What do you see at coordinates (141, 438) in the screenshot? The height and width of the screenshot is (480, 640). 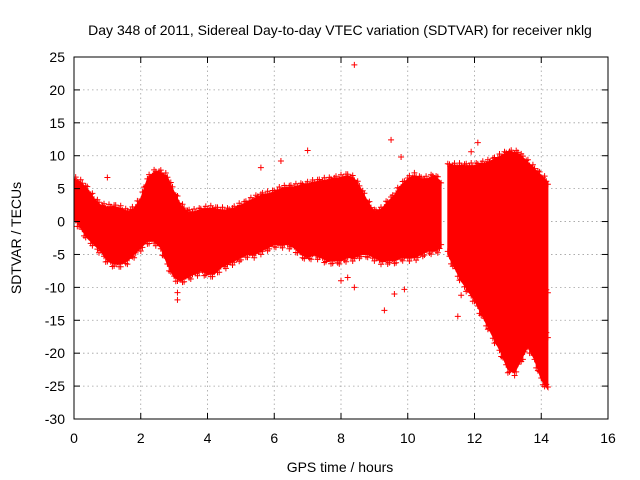 I see `x-tick-label: 2` at bounding box center [141, 438].